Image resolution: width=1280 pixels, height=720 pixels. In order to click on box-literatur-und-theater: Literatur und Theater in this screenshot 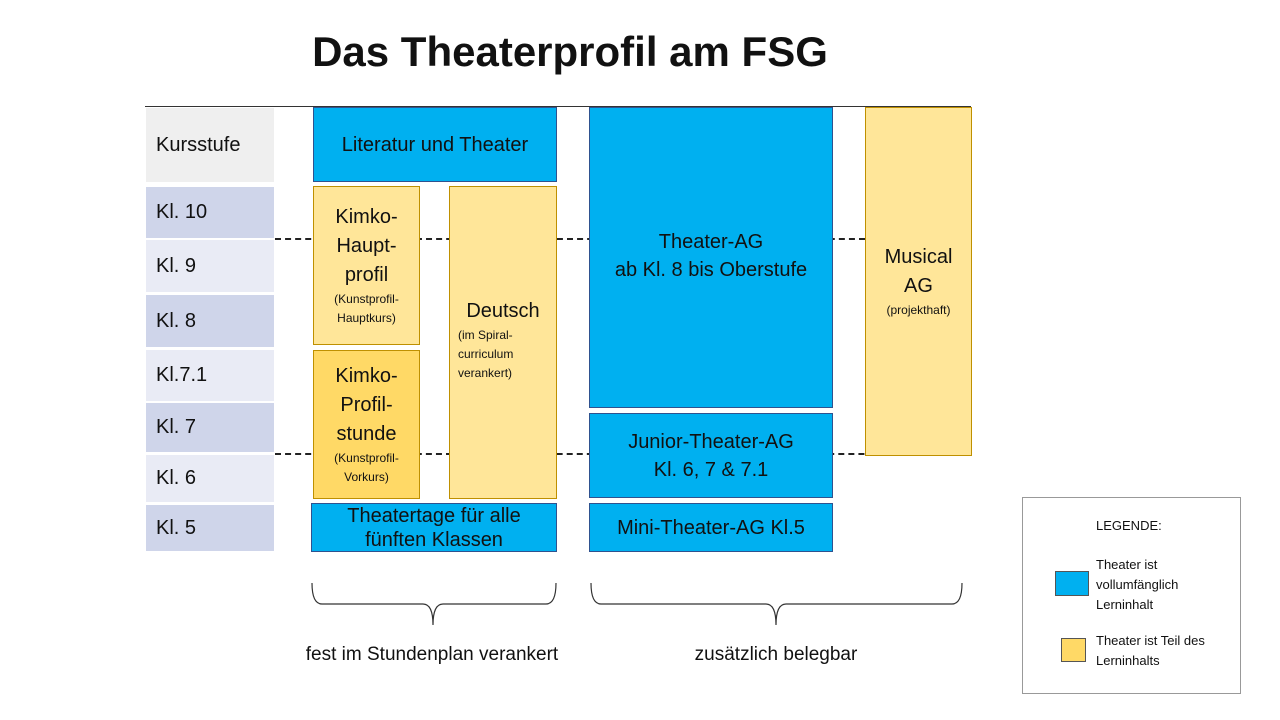, I will do `click(435, 144)`.